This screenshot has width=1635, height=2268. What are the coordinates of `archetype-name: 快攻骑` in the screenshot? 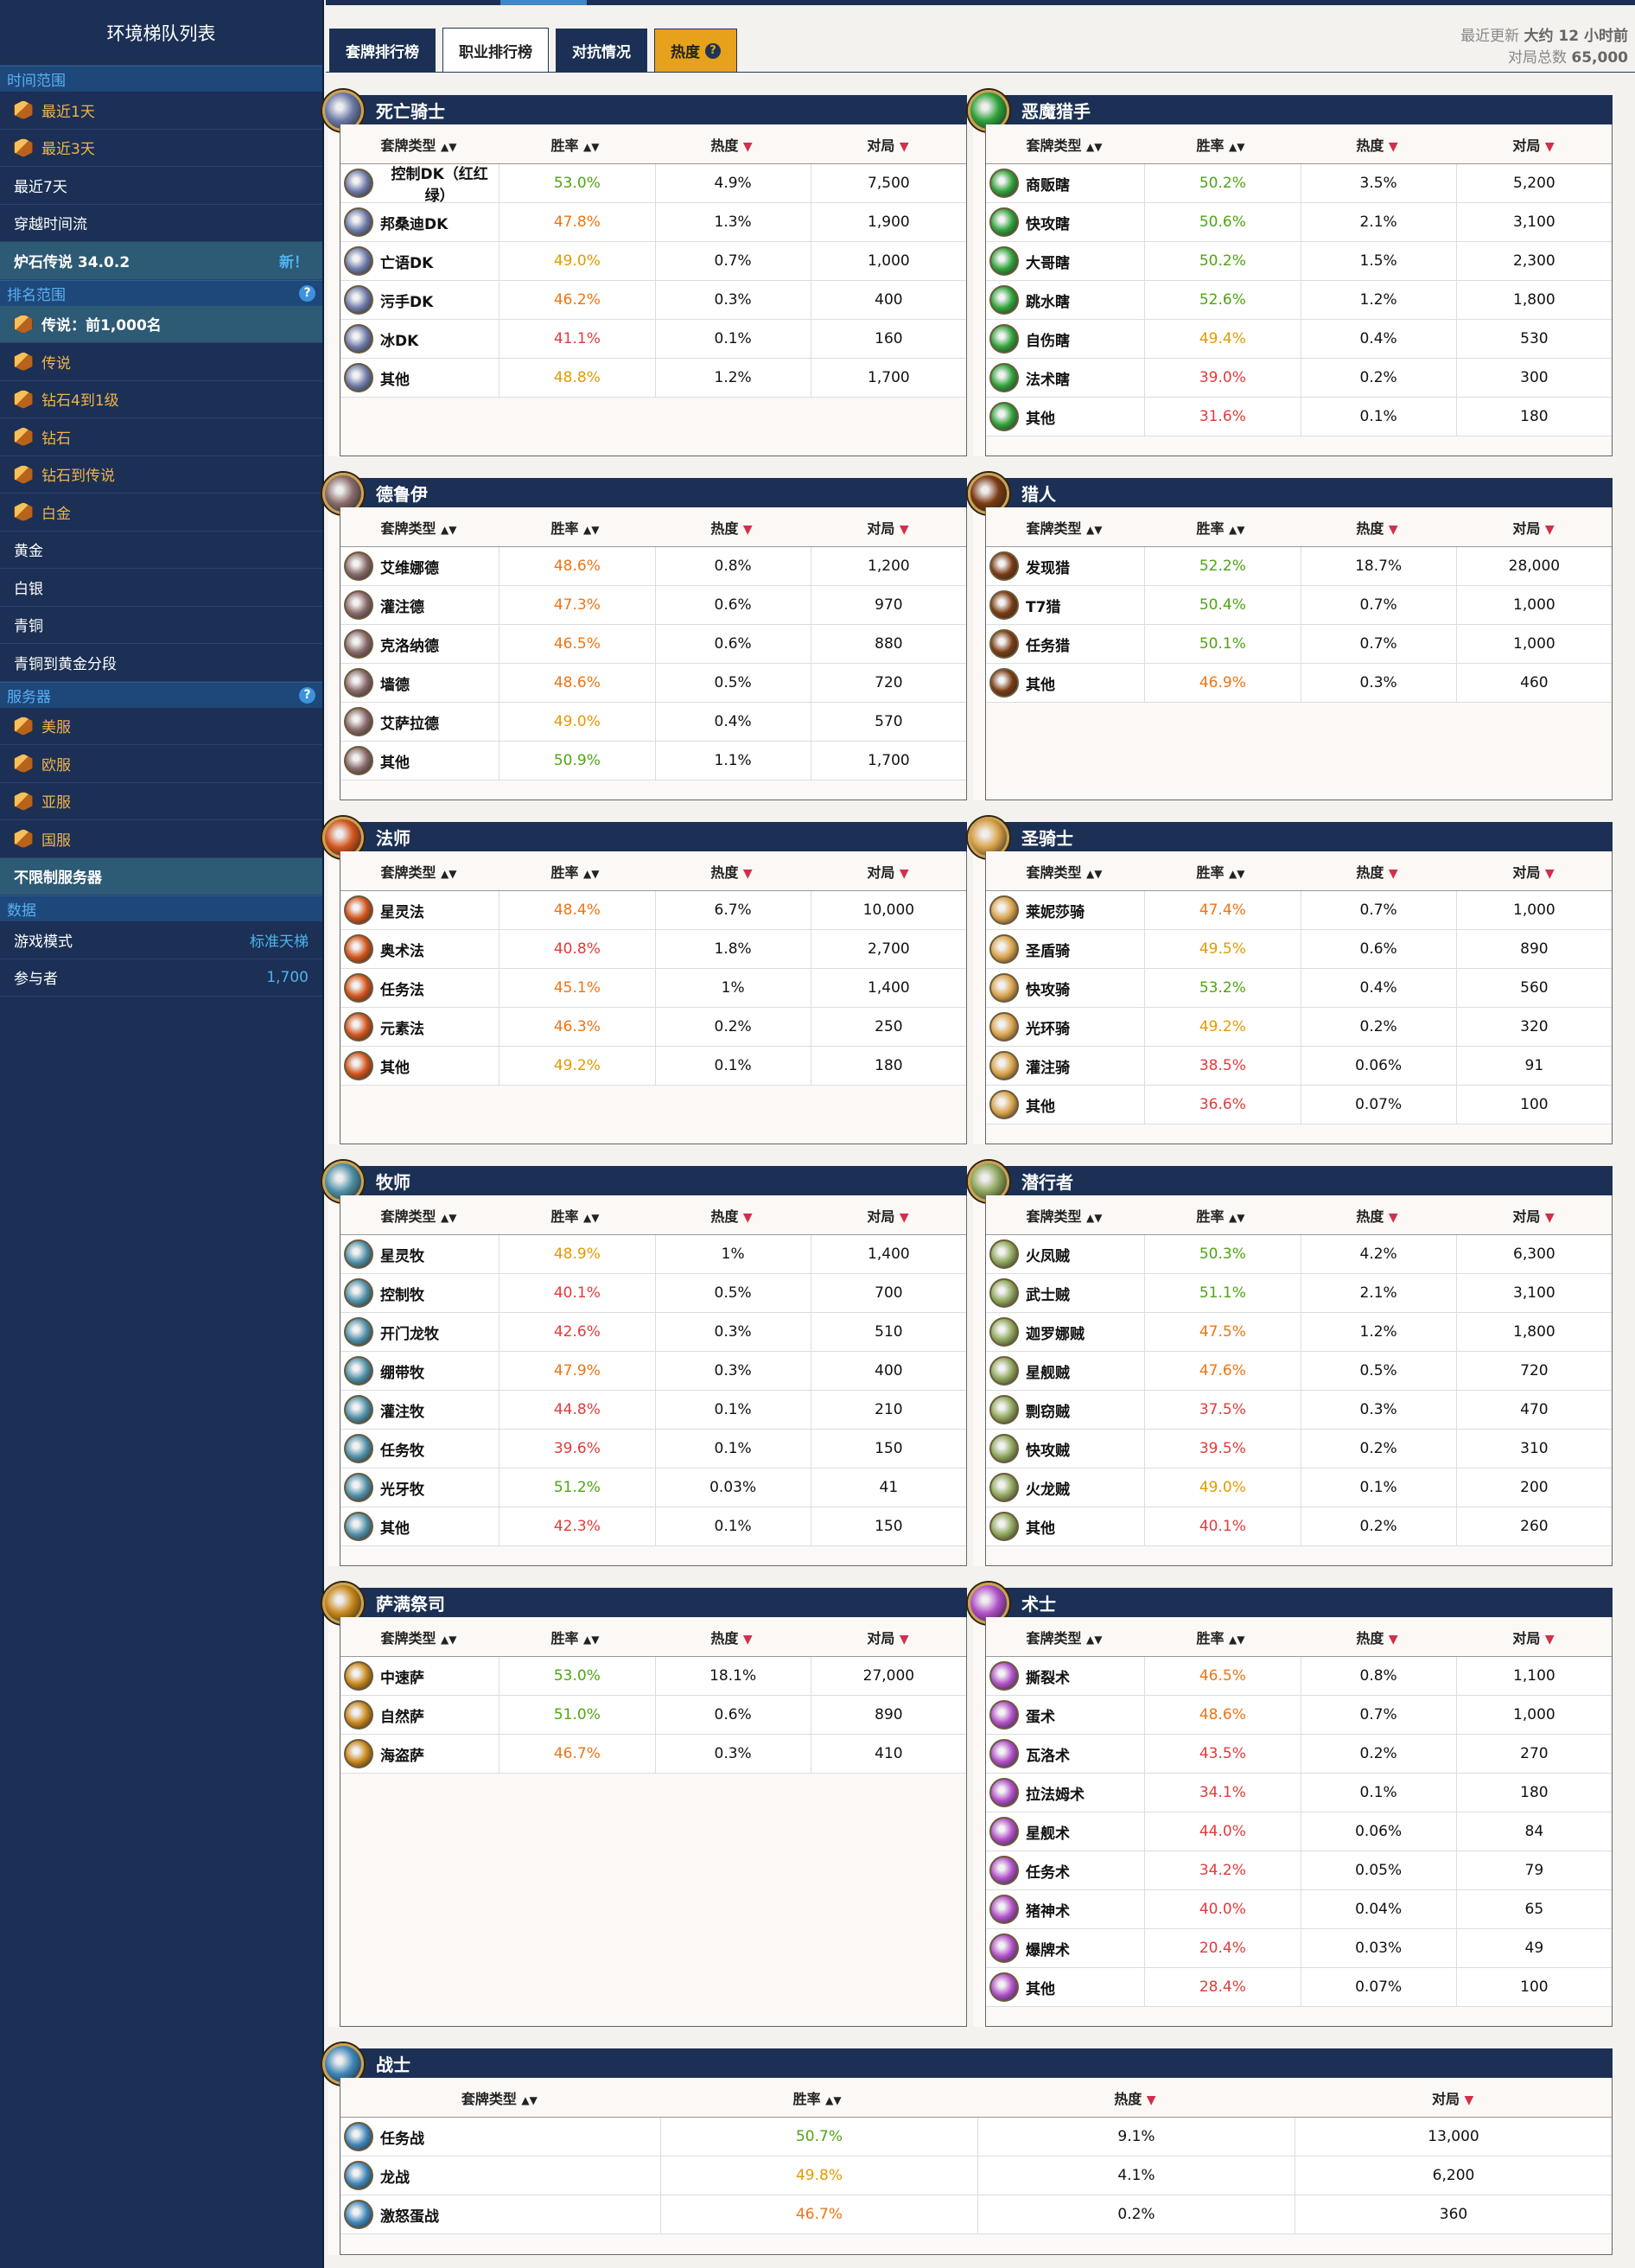 It's located at (1048, 990).